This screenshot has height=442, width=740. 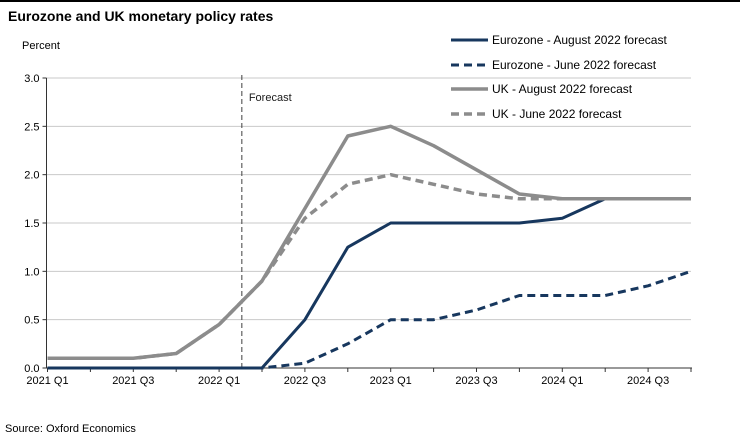 What do you see at coordinates (579, 40) in the screenshot?
I see `legend-label: Eurozone - August 2022 forecast` at bounding box center [579, 40].